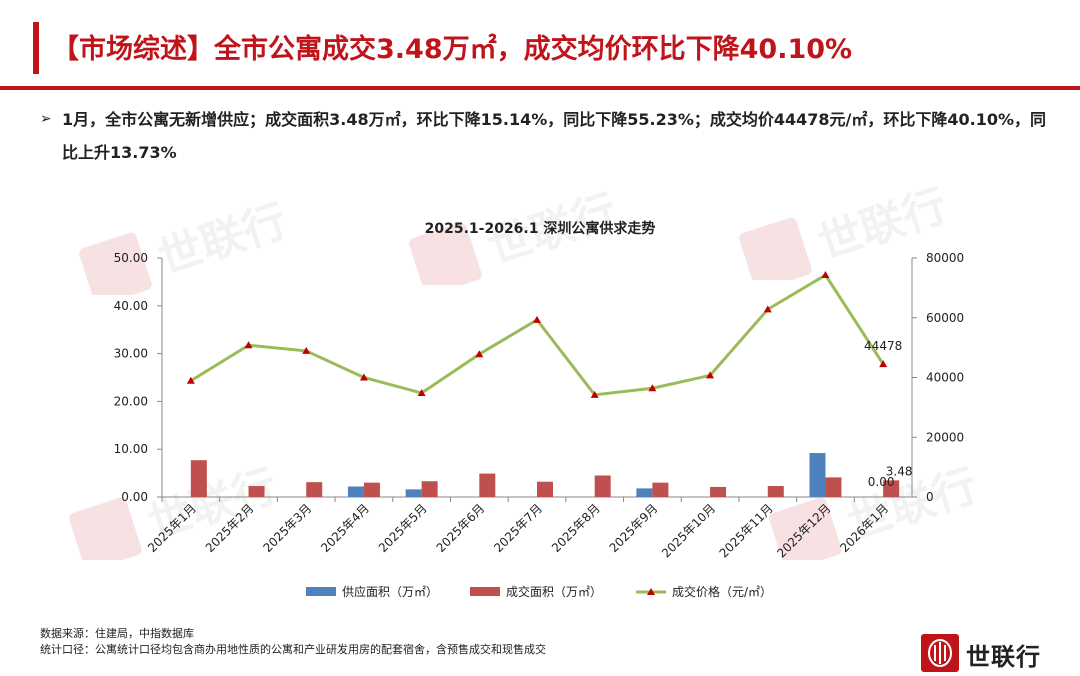 The width and height of the screenshot is (1080, 676). I want to click on x-tick-label: 2025年7月, so click(518, 528).